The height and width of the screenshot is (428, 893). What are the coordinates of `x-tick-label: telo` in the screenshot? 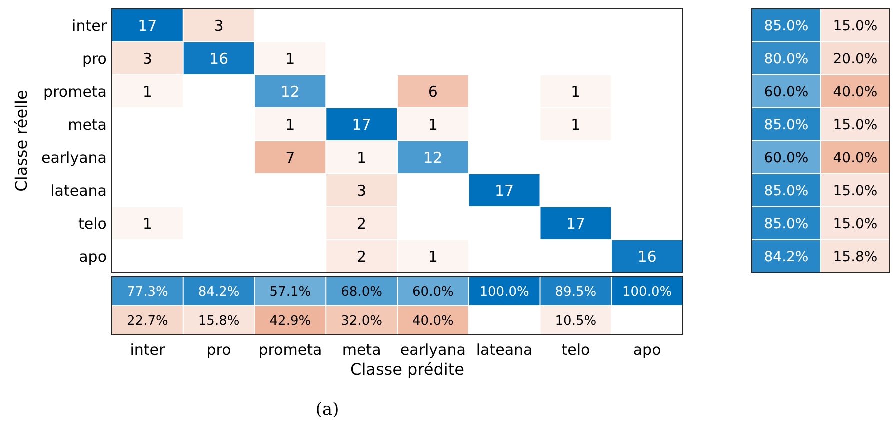 It's located at (576, 350).